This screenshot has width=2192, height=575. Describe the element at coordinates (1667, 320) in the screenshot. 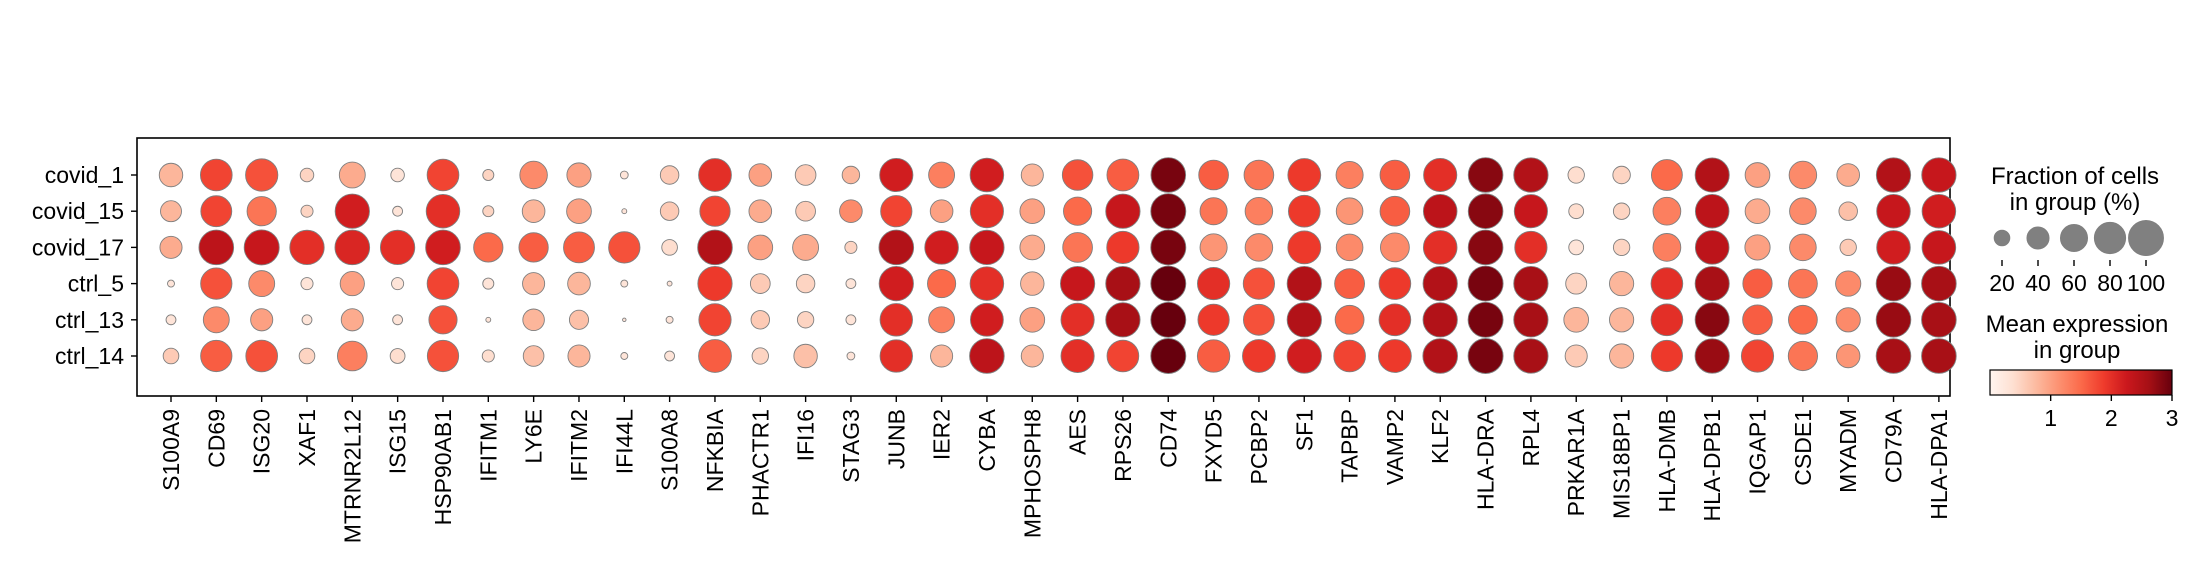

I see `dot-ctrl_13-HLA-DMB` at that location.